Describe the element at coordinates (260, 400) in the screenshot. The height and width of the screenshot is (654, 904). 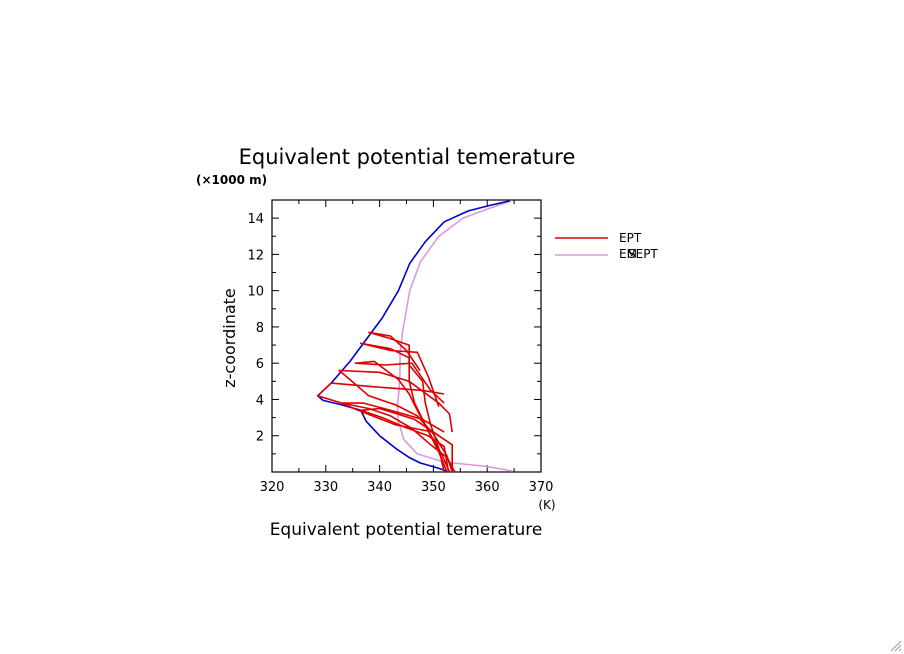
I see `y-tick-label: 4` at that location.